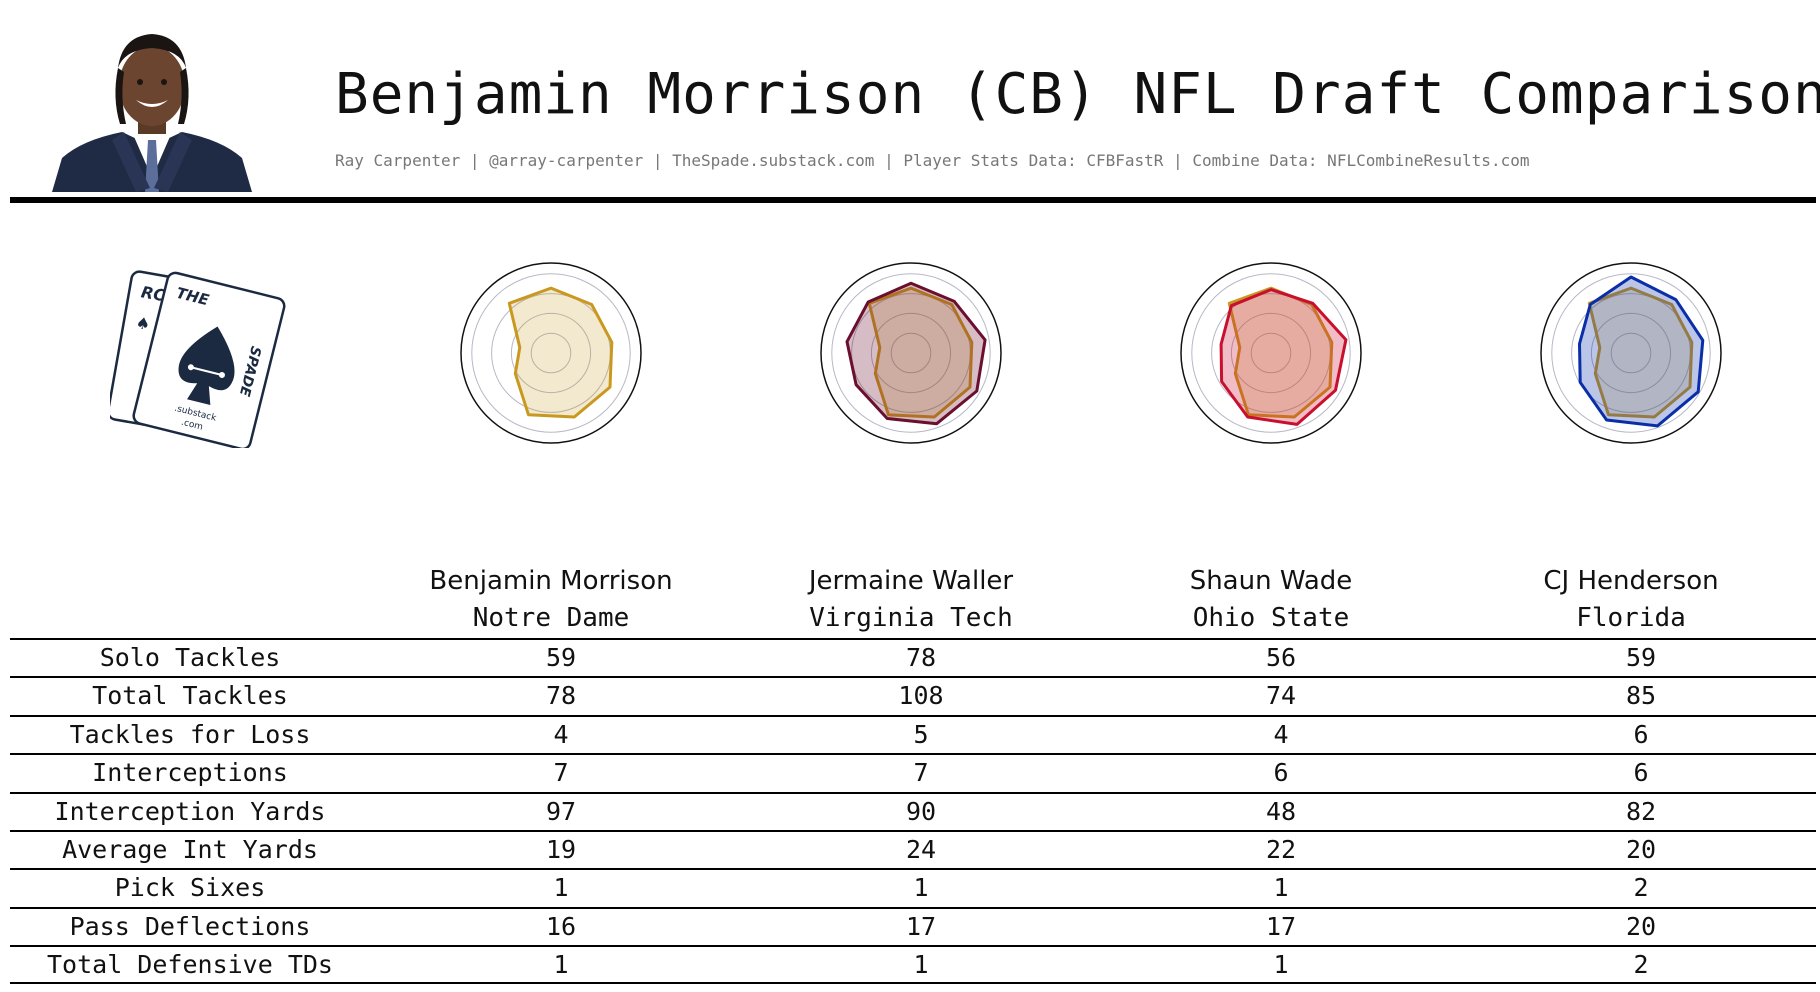  What do you see at coordinates (1281, 811) in the screenshot?
I see `table-cell: 48` at bounding box center [1281, 811].